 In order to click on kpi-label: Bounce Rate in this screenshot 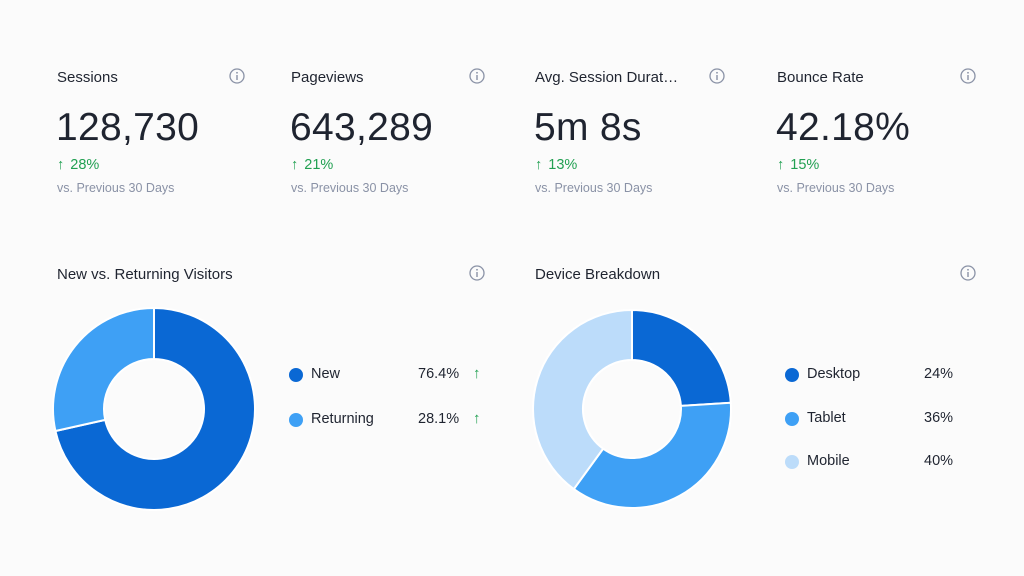, I will do `click(820, 77)`.